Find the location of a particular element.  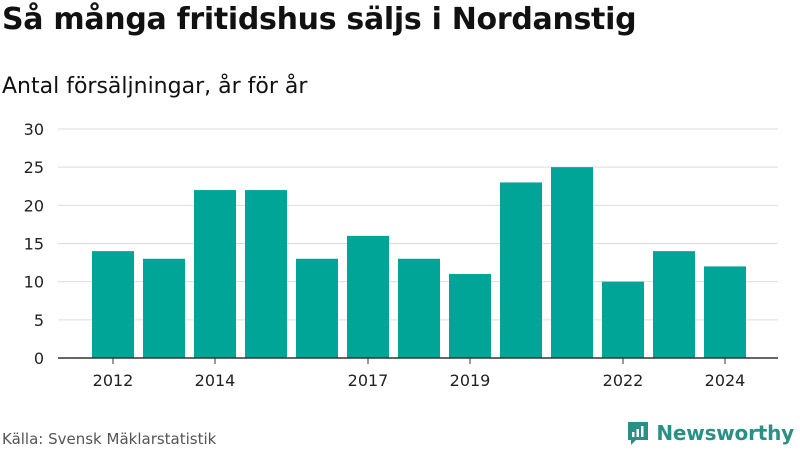

y-tick-label: 5 is located at coordinates (39, 320).